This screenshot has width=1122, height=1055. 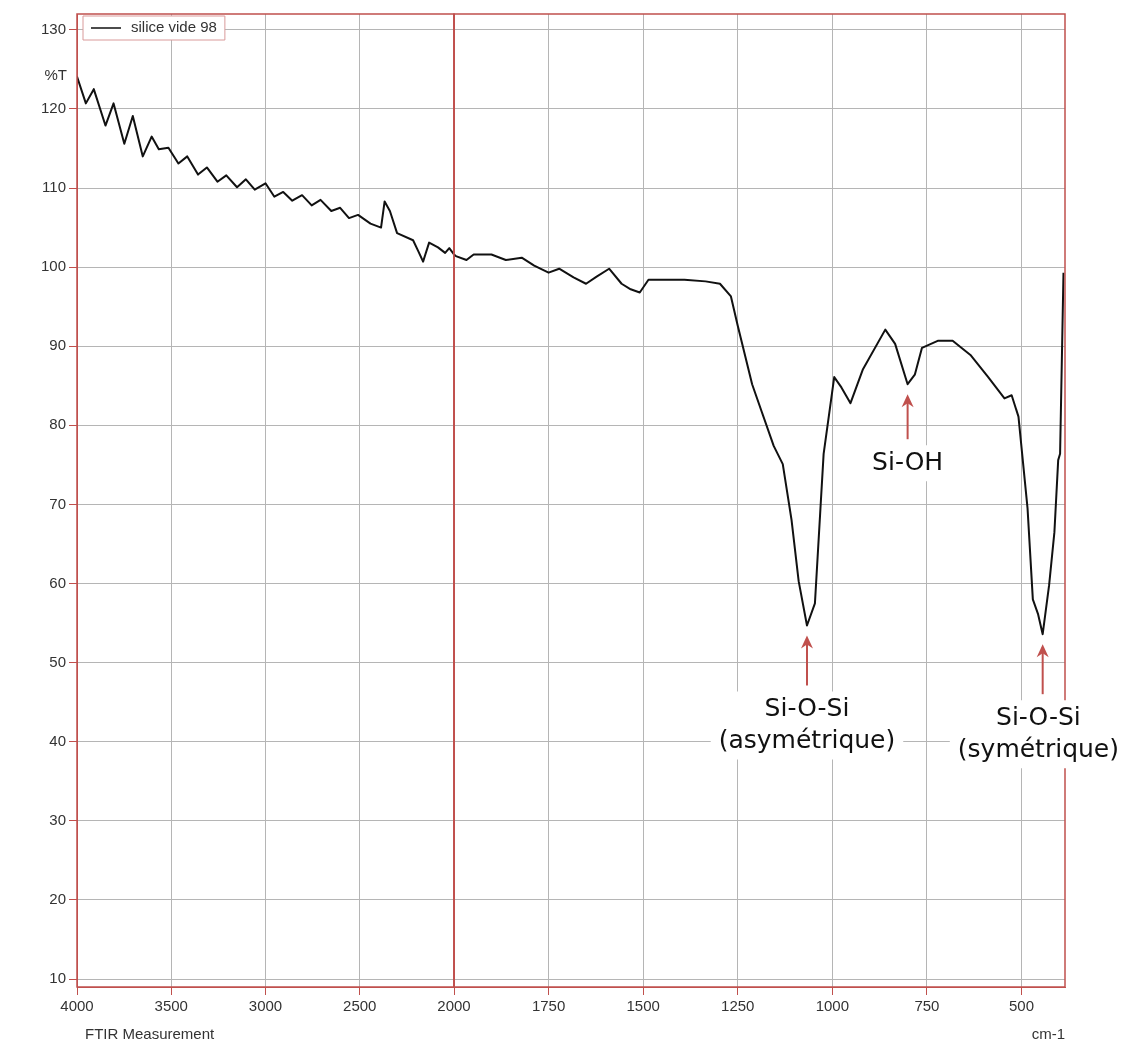 What do you see at coordinates (53, 266) in the screenshot?
I see `y-tick-label: 100` at bounding box center [53, 266].